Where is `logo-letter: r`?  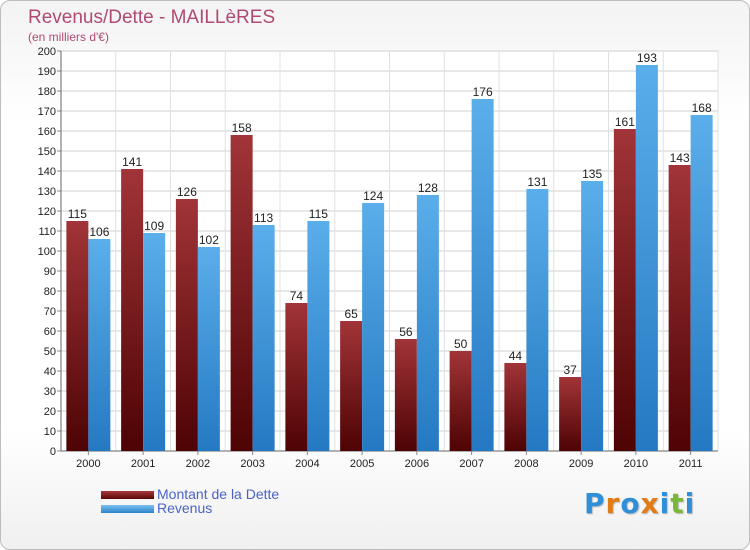 logo-letter: r is located at coordinates (613, 503).